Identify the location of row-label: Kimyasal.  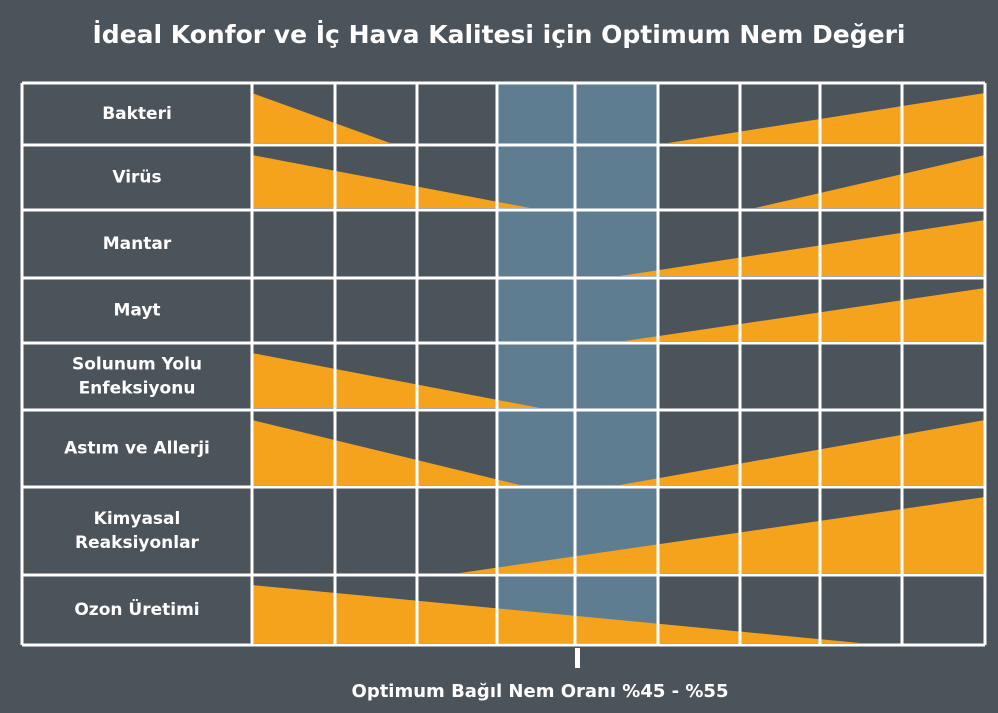
(137, 519).